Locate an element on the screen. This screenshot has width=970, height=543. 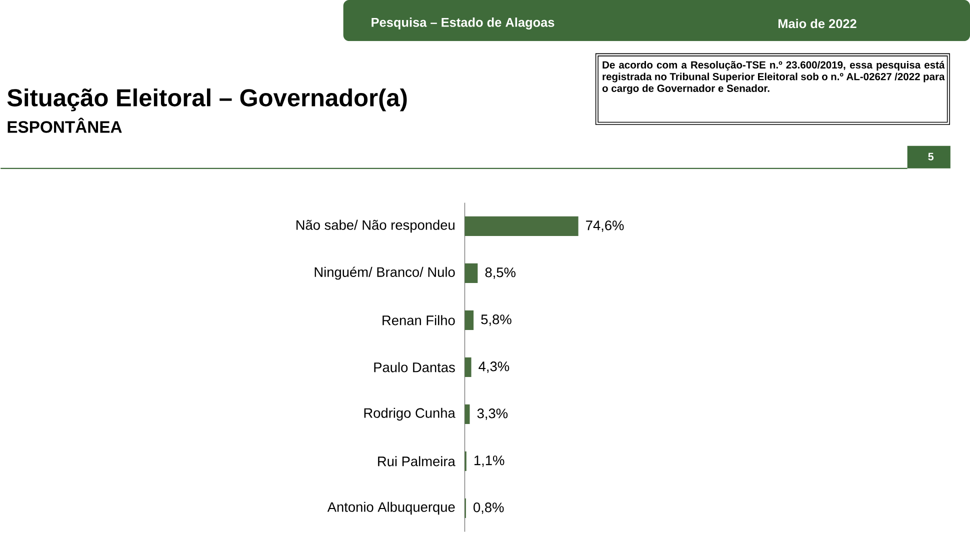
y-tick-label: Rodrigo Cunha is located at coordinates (410, 414).